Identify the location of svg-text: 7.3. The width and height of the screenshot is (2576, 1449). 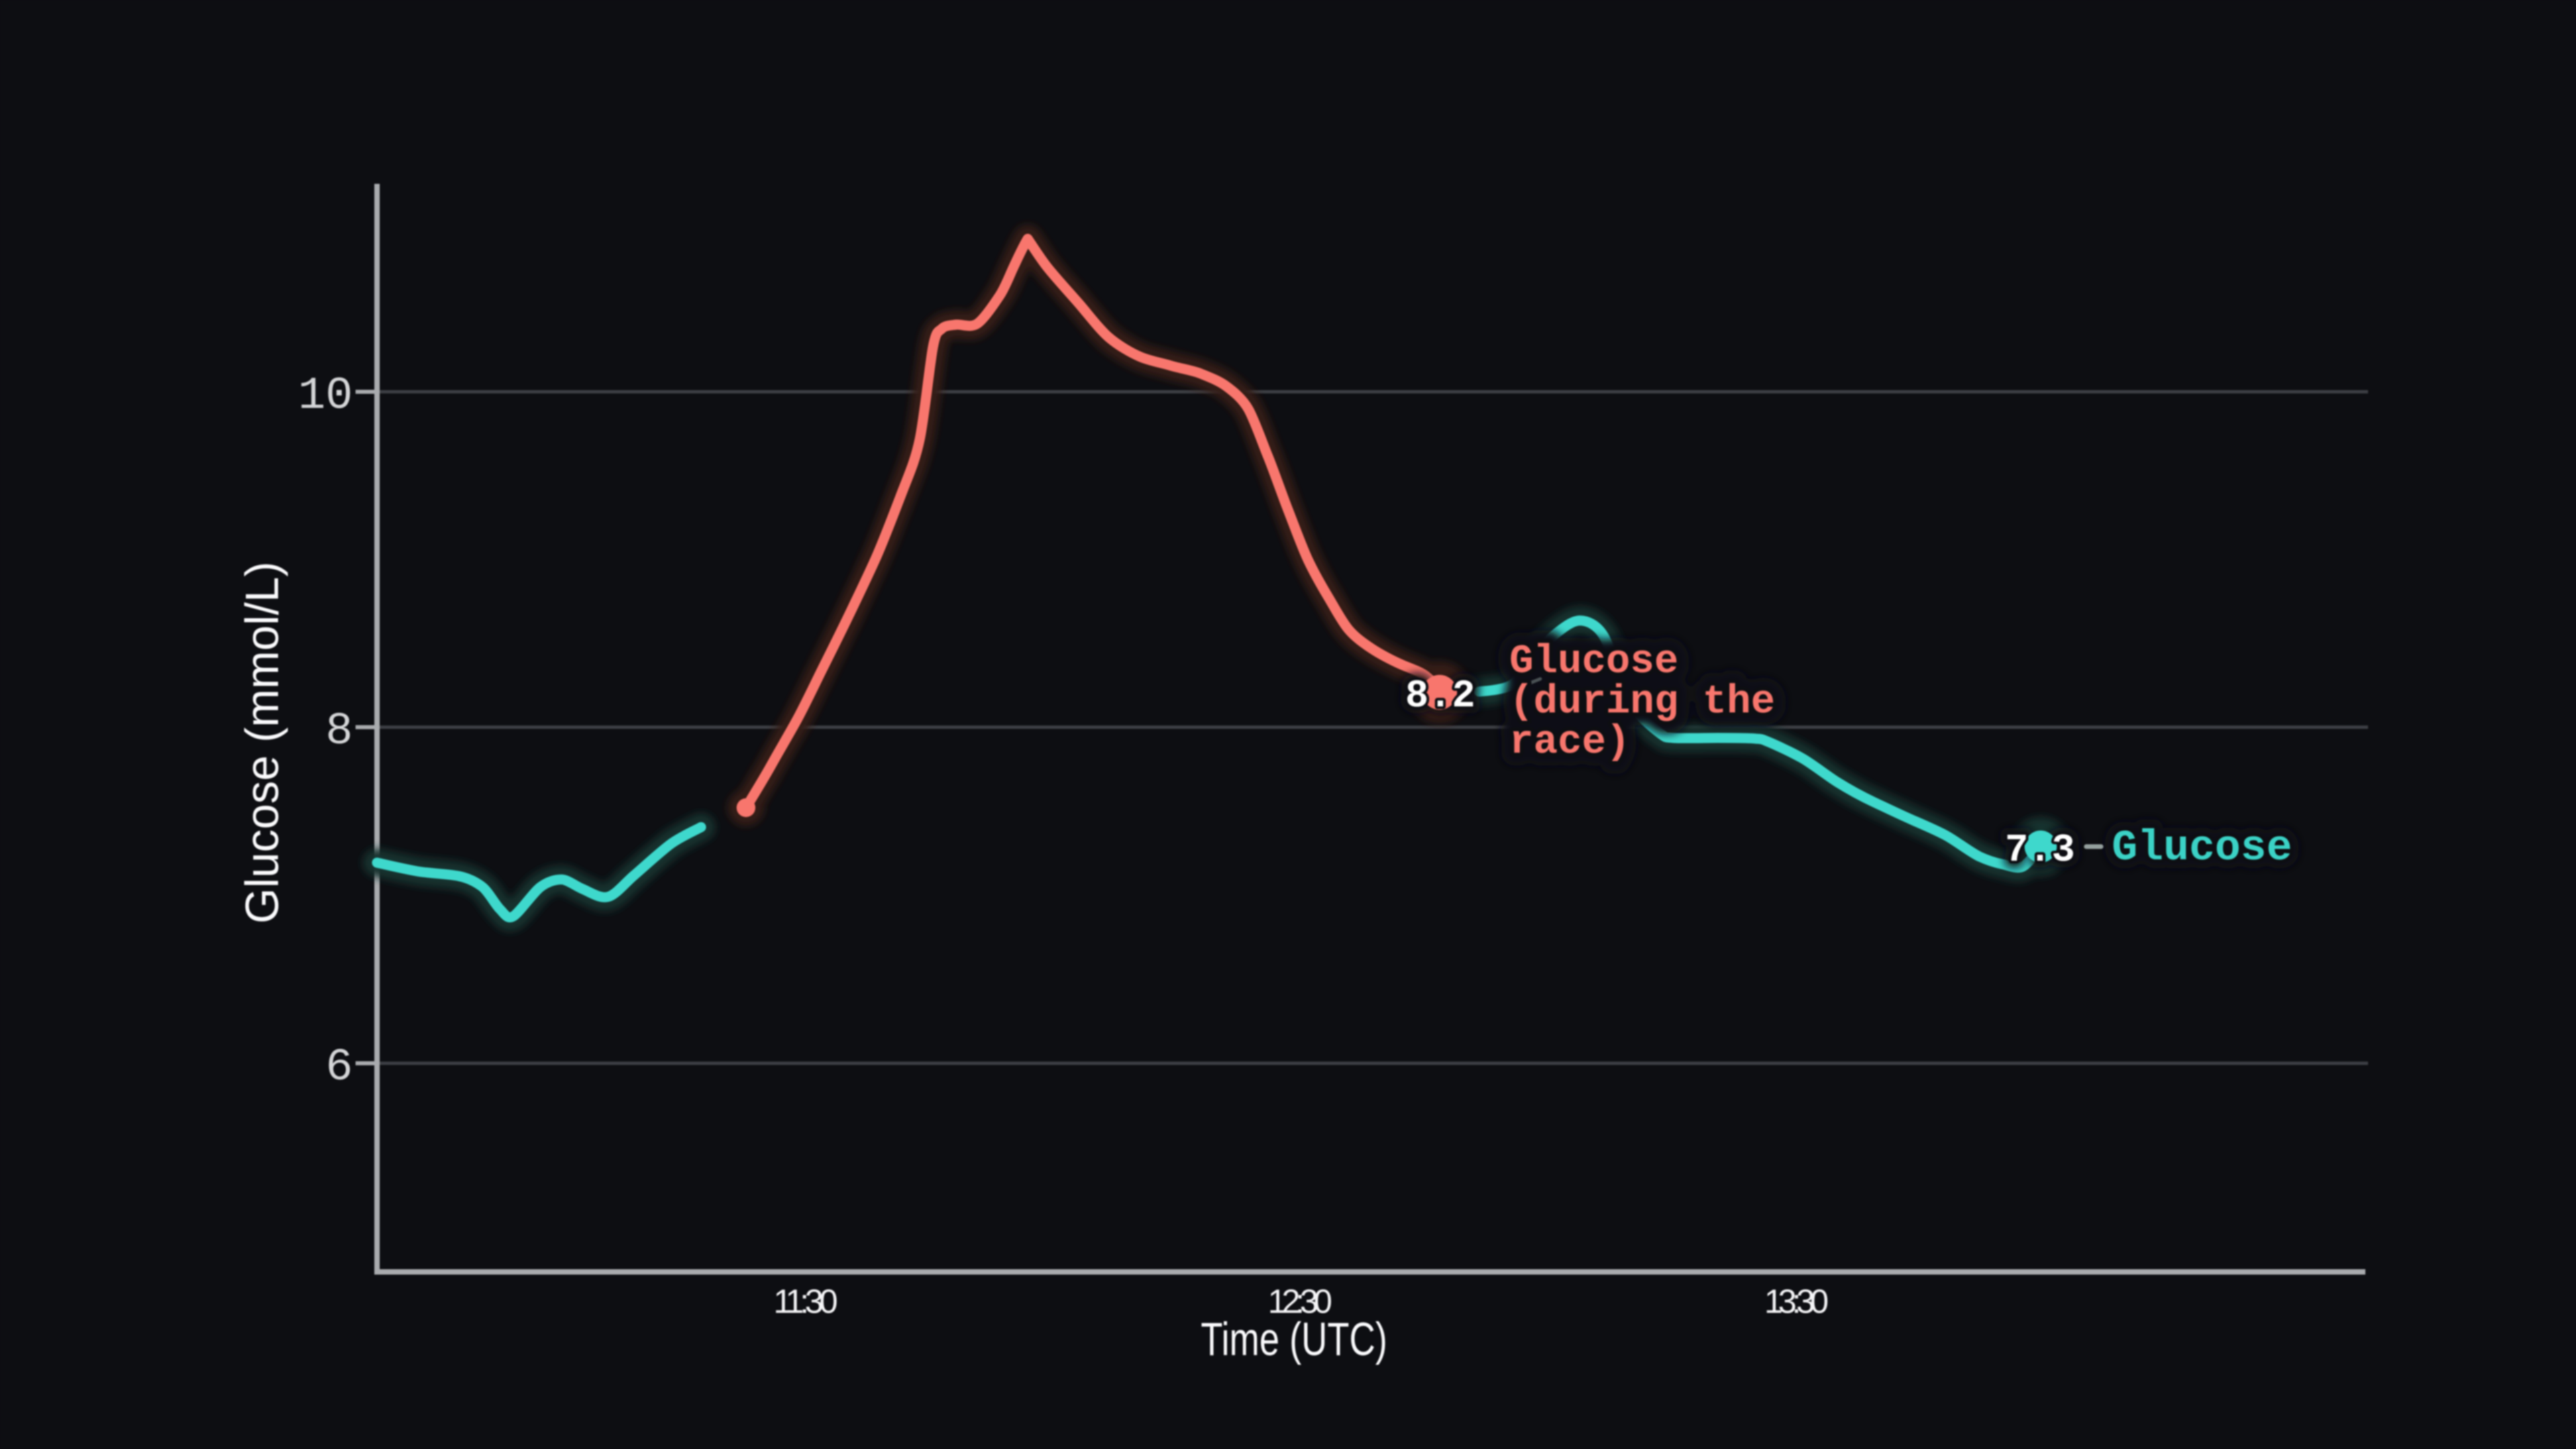
(2040, 851).